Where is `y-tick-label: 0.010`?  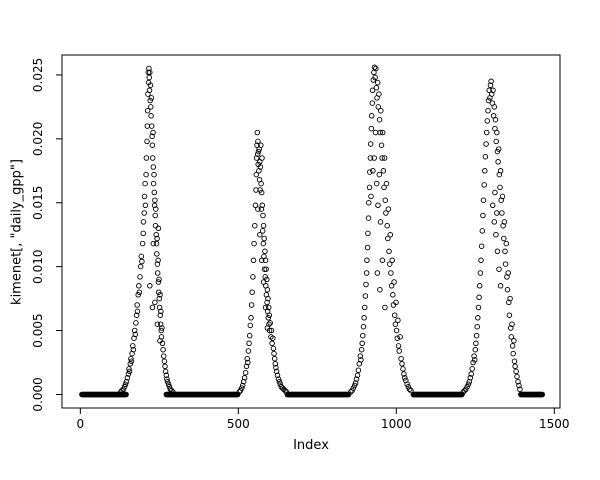
y-tick-label: 0.010 is located at coordinates (38, 266).